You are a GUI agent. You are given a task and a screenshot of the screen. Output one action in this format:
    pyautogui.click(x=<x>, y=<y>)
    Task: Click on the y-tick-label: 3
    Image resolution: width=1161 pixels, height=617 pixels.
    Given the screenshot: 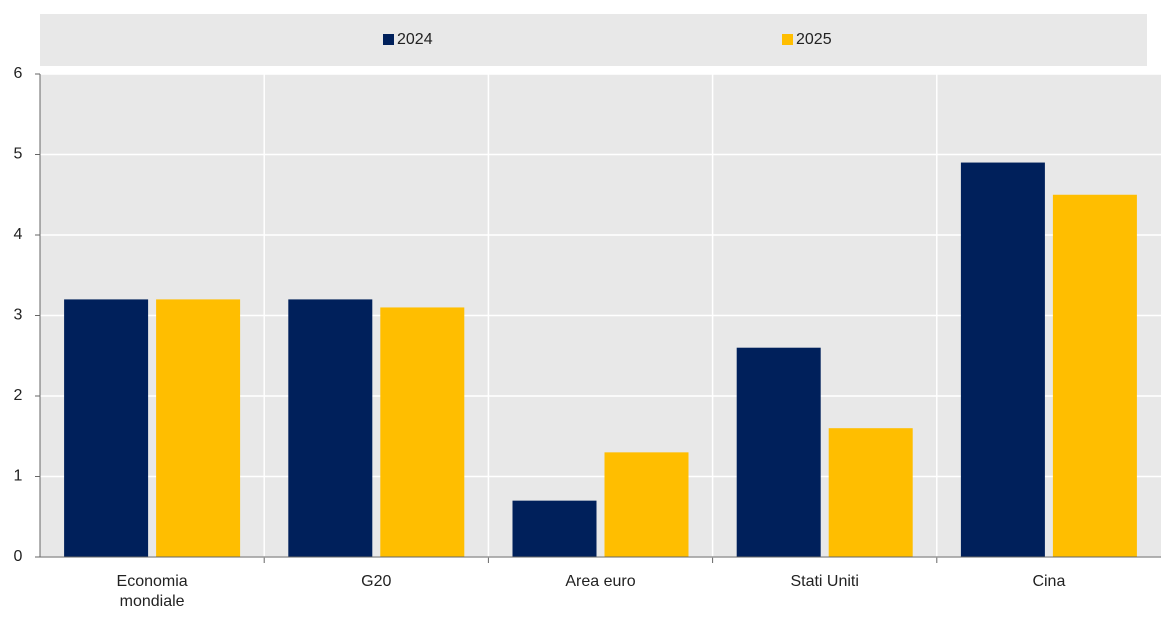 What is the action you would take?
    pyautogui.click(x=18, y=315)
    